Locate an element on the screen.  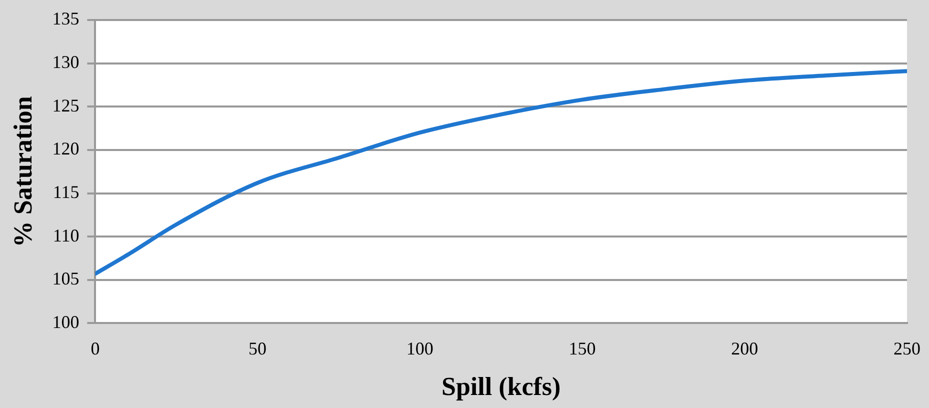
x-tick-label: 100 is located at coordinates (420, 348).